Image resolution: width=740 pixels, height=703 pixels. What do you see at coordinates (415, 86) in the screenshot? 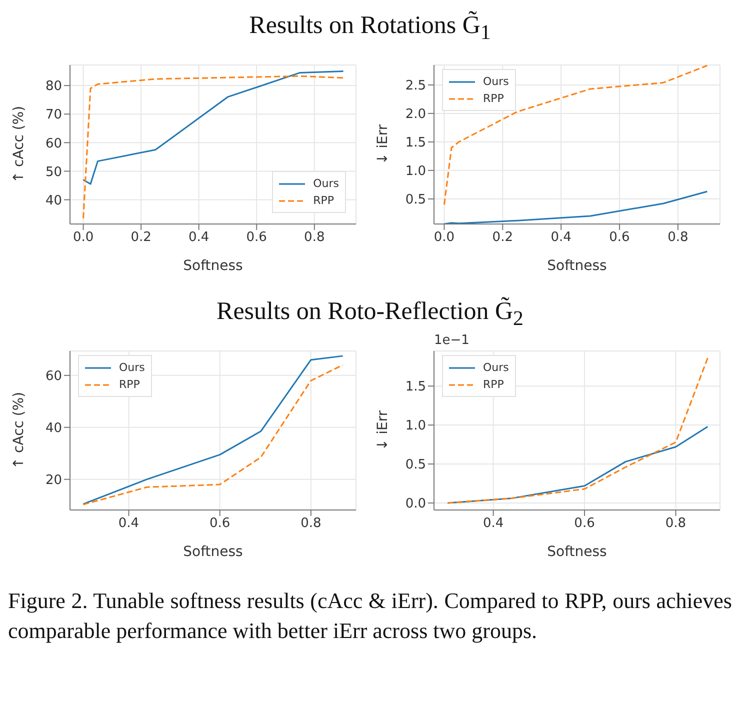
I see `y-tick-label: 2.5` at bounding box center [415, 86].